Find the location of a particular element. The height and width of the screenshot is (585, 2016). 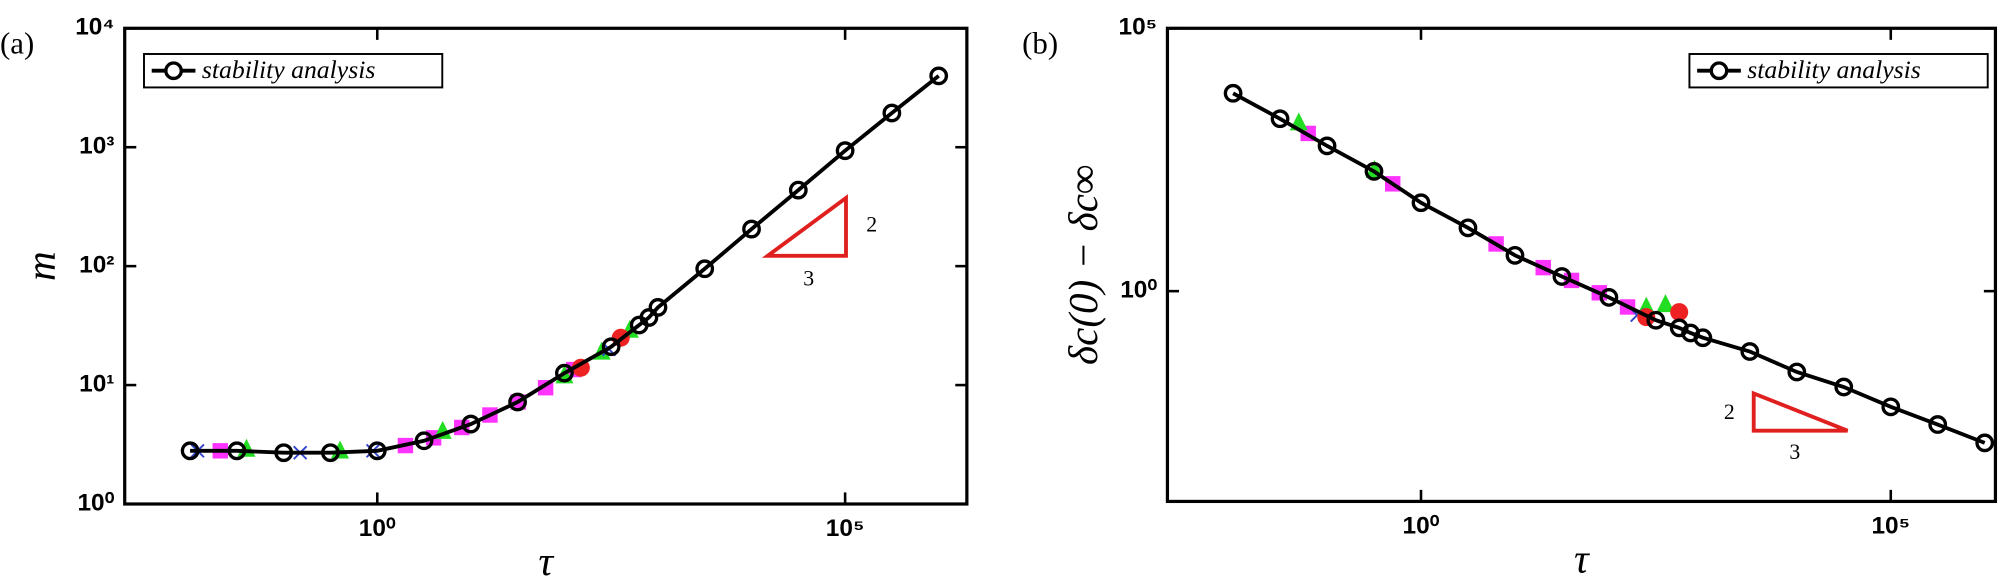

legend-box is located at coordinates (1838, 71).